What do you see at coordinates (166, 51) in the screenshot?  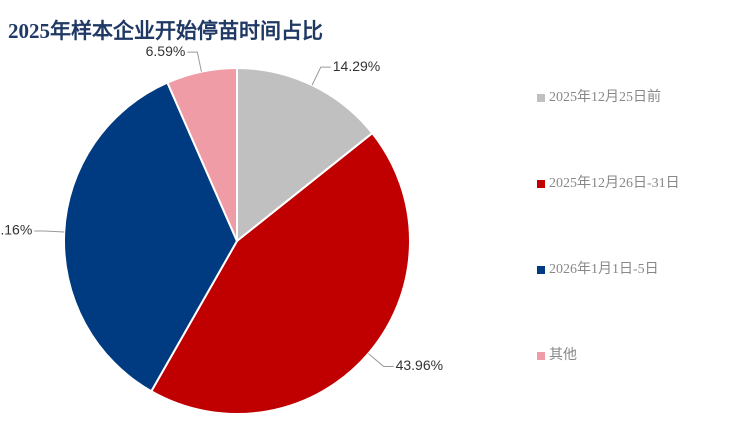 I see `data-label: 6.59%` at bounding box center [166, 51].